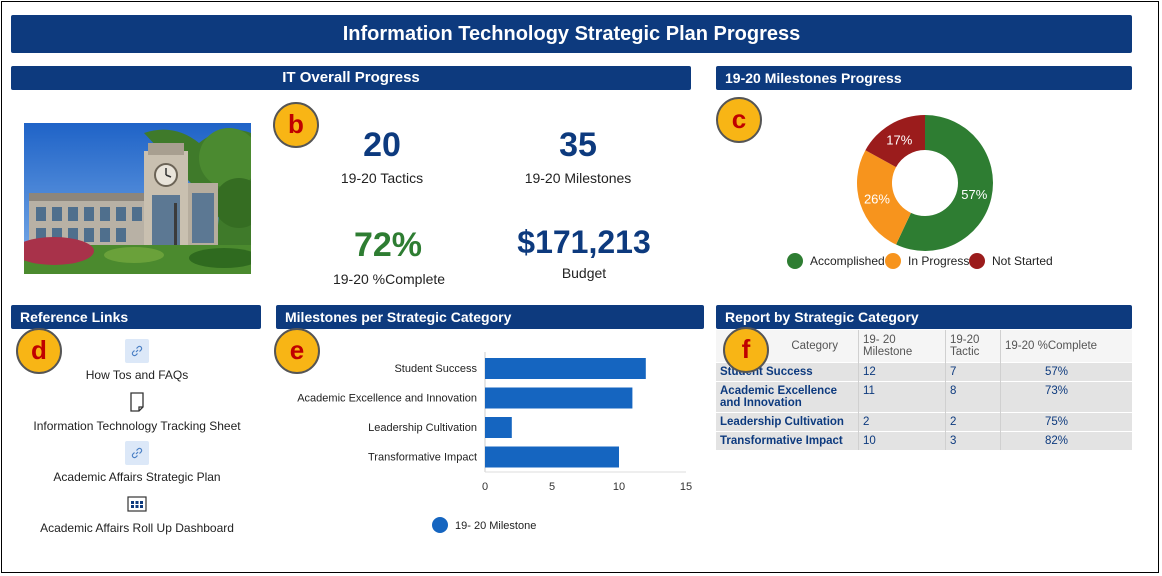  What do you see at coordinates (977, 261) in the screenshot?
I see `not-started-dot` at bounding box center [977, 261].